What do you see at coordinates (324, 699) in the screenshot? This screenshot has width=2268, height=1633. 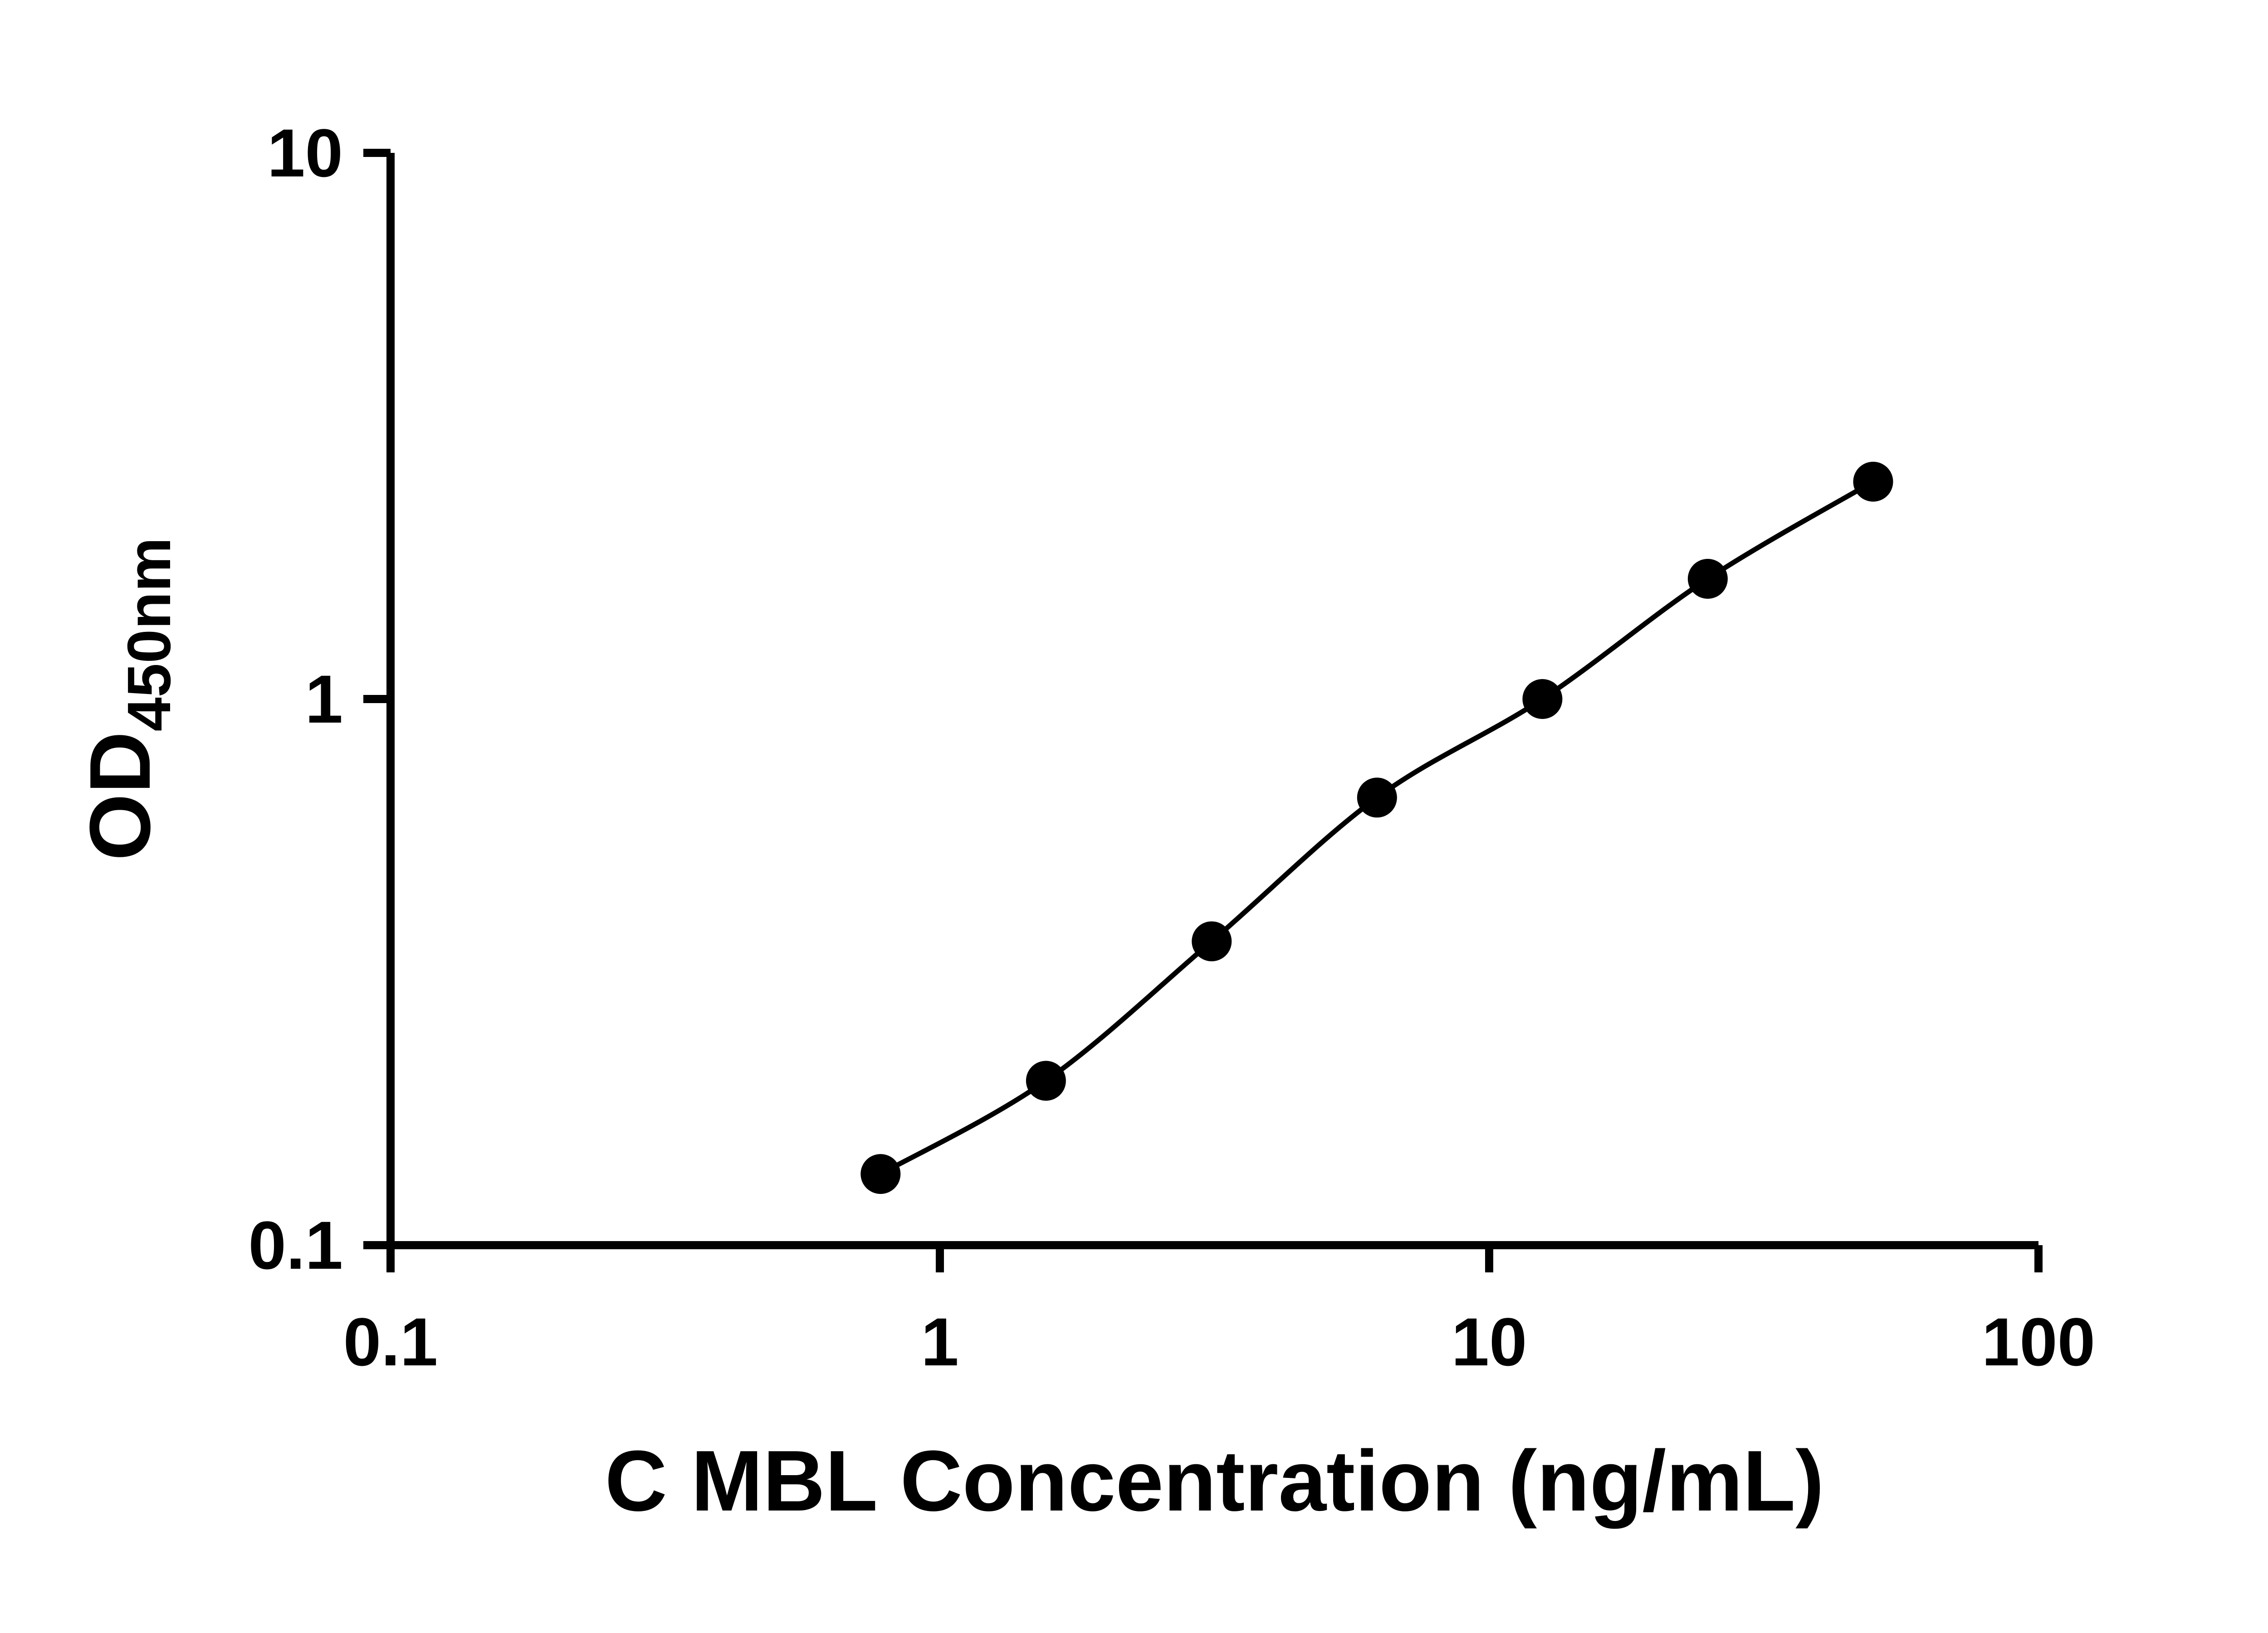 I see `y-tick-label: 1` at bounding box center [324, 699].